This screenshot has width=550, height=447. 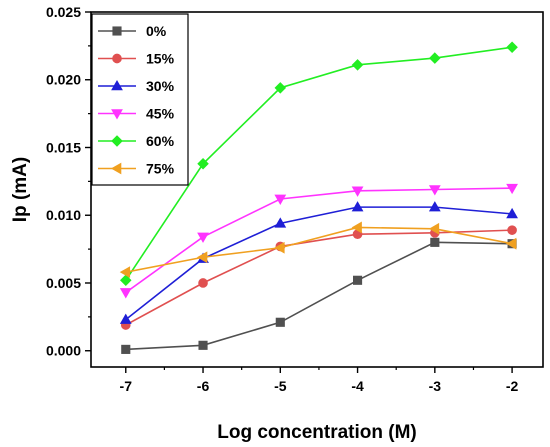 What do you see at coordinates (63, 283) in the screenshot?
I see `y-tick-label: 0.005` at bounding box center [63, 283].